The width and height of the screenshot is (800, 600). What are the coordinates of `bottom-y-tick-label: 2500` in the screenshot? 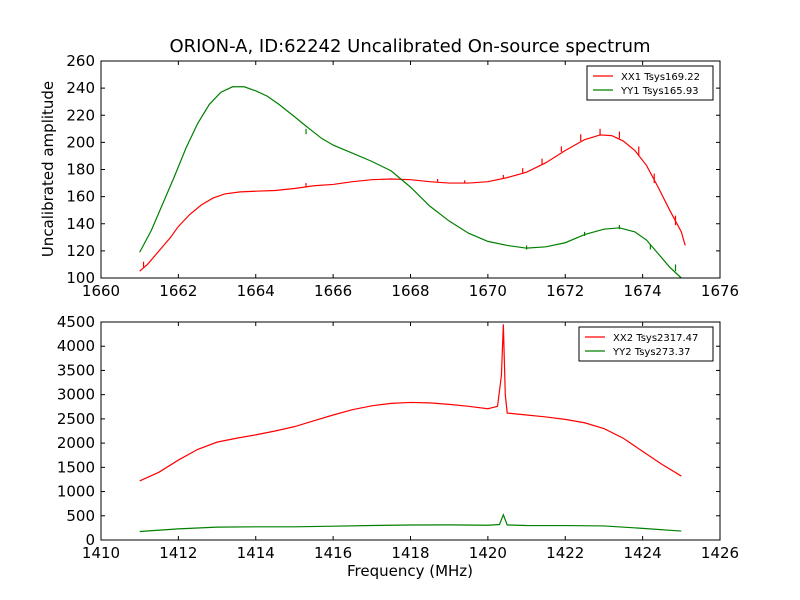 It's located at (76, 419).